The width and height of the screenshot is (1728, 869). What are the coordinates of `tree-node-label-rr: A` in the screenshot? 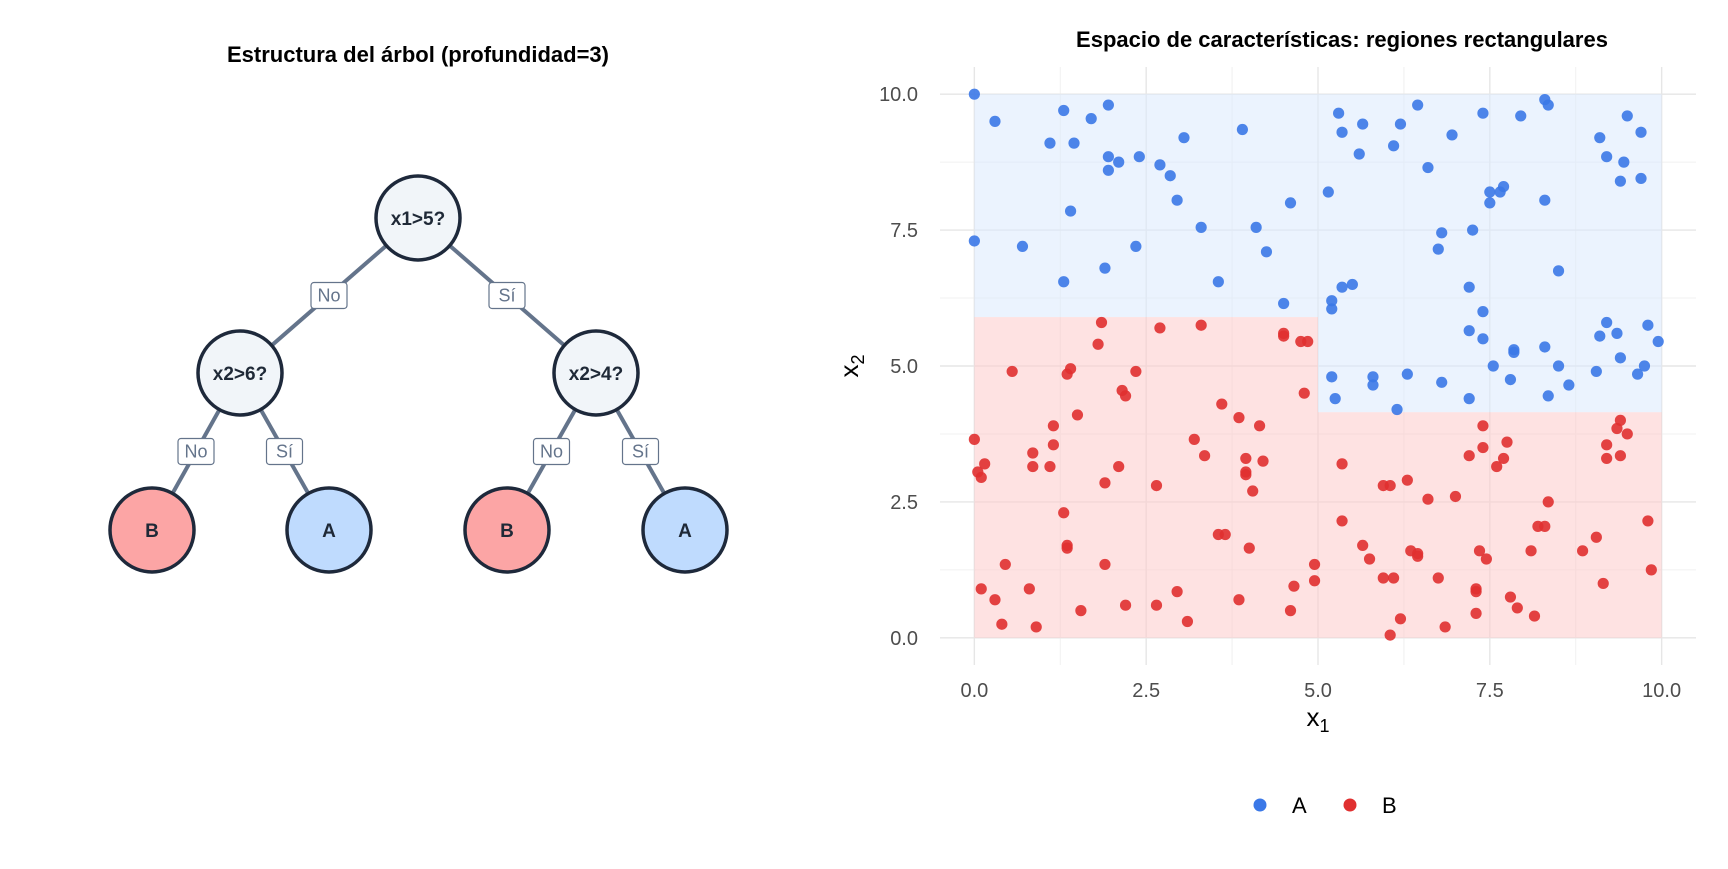 It's located at (685, 531).